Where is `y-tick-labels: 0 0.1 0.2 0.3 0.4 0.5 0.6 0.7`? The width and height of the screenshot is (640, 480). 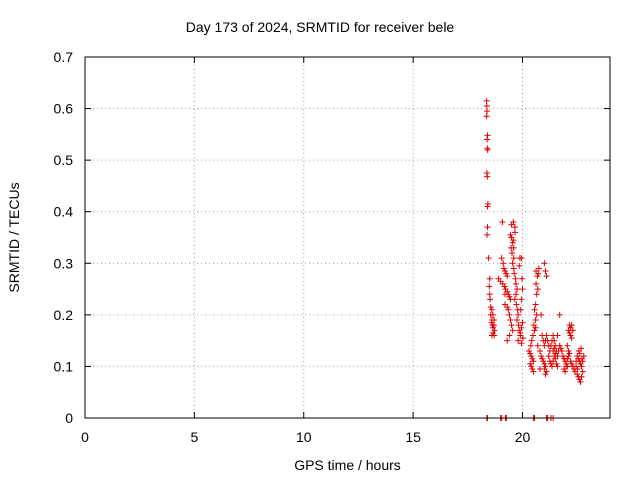 y-tick-labels: 0 0.1 0.2 0.3 0.4 0.5 0.6 0.7 is located at coordinates (64, 237).